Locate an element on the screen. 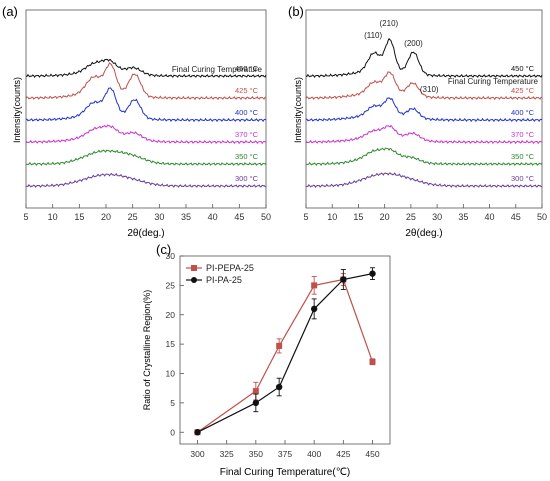  panel-c-ylabel: Ratio of Crystalline Region(%) is located at coordinates (147, 350).